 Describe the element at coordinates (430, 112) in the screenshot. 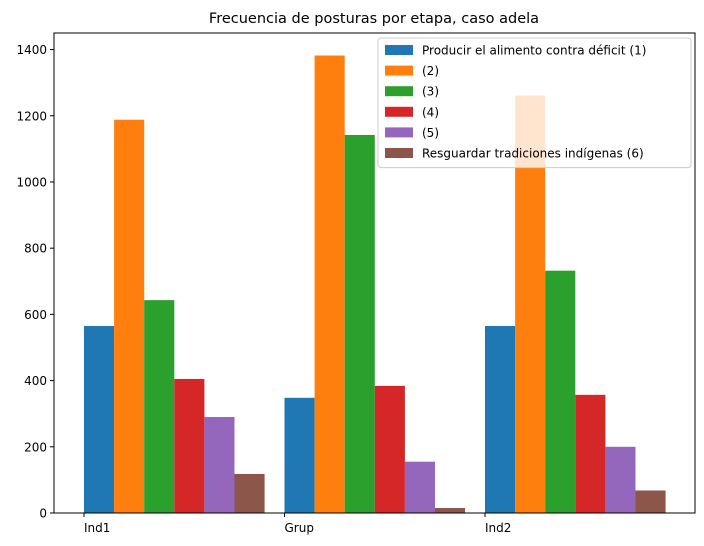

I see `legend-label: (4)` at that location.